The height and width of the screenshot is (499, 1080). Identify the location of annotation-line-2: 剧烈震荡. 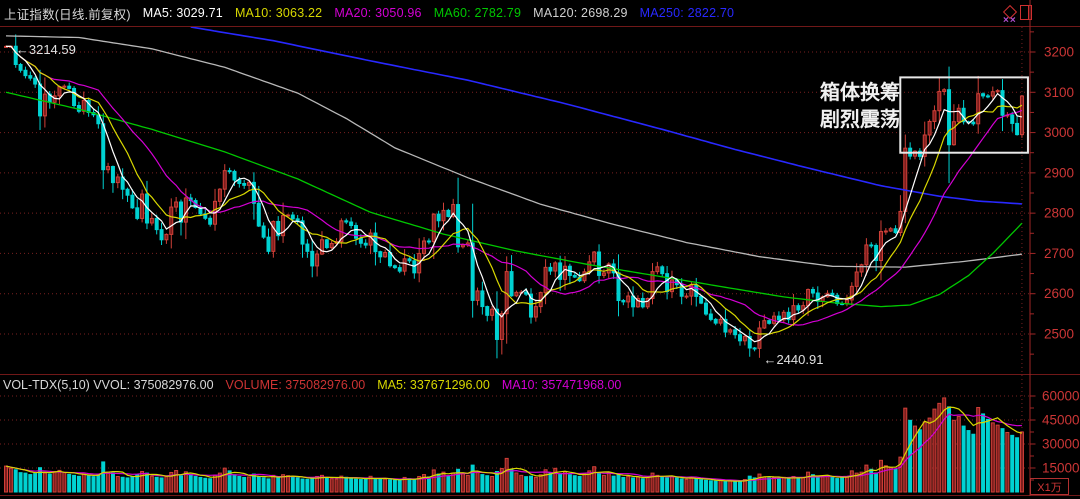
(860, 120).